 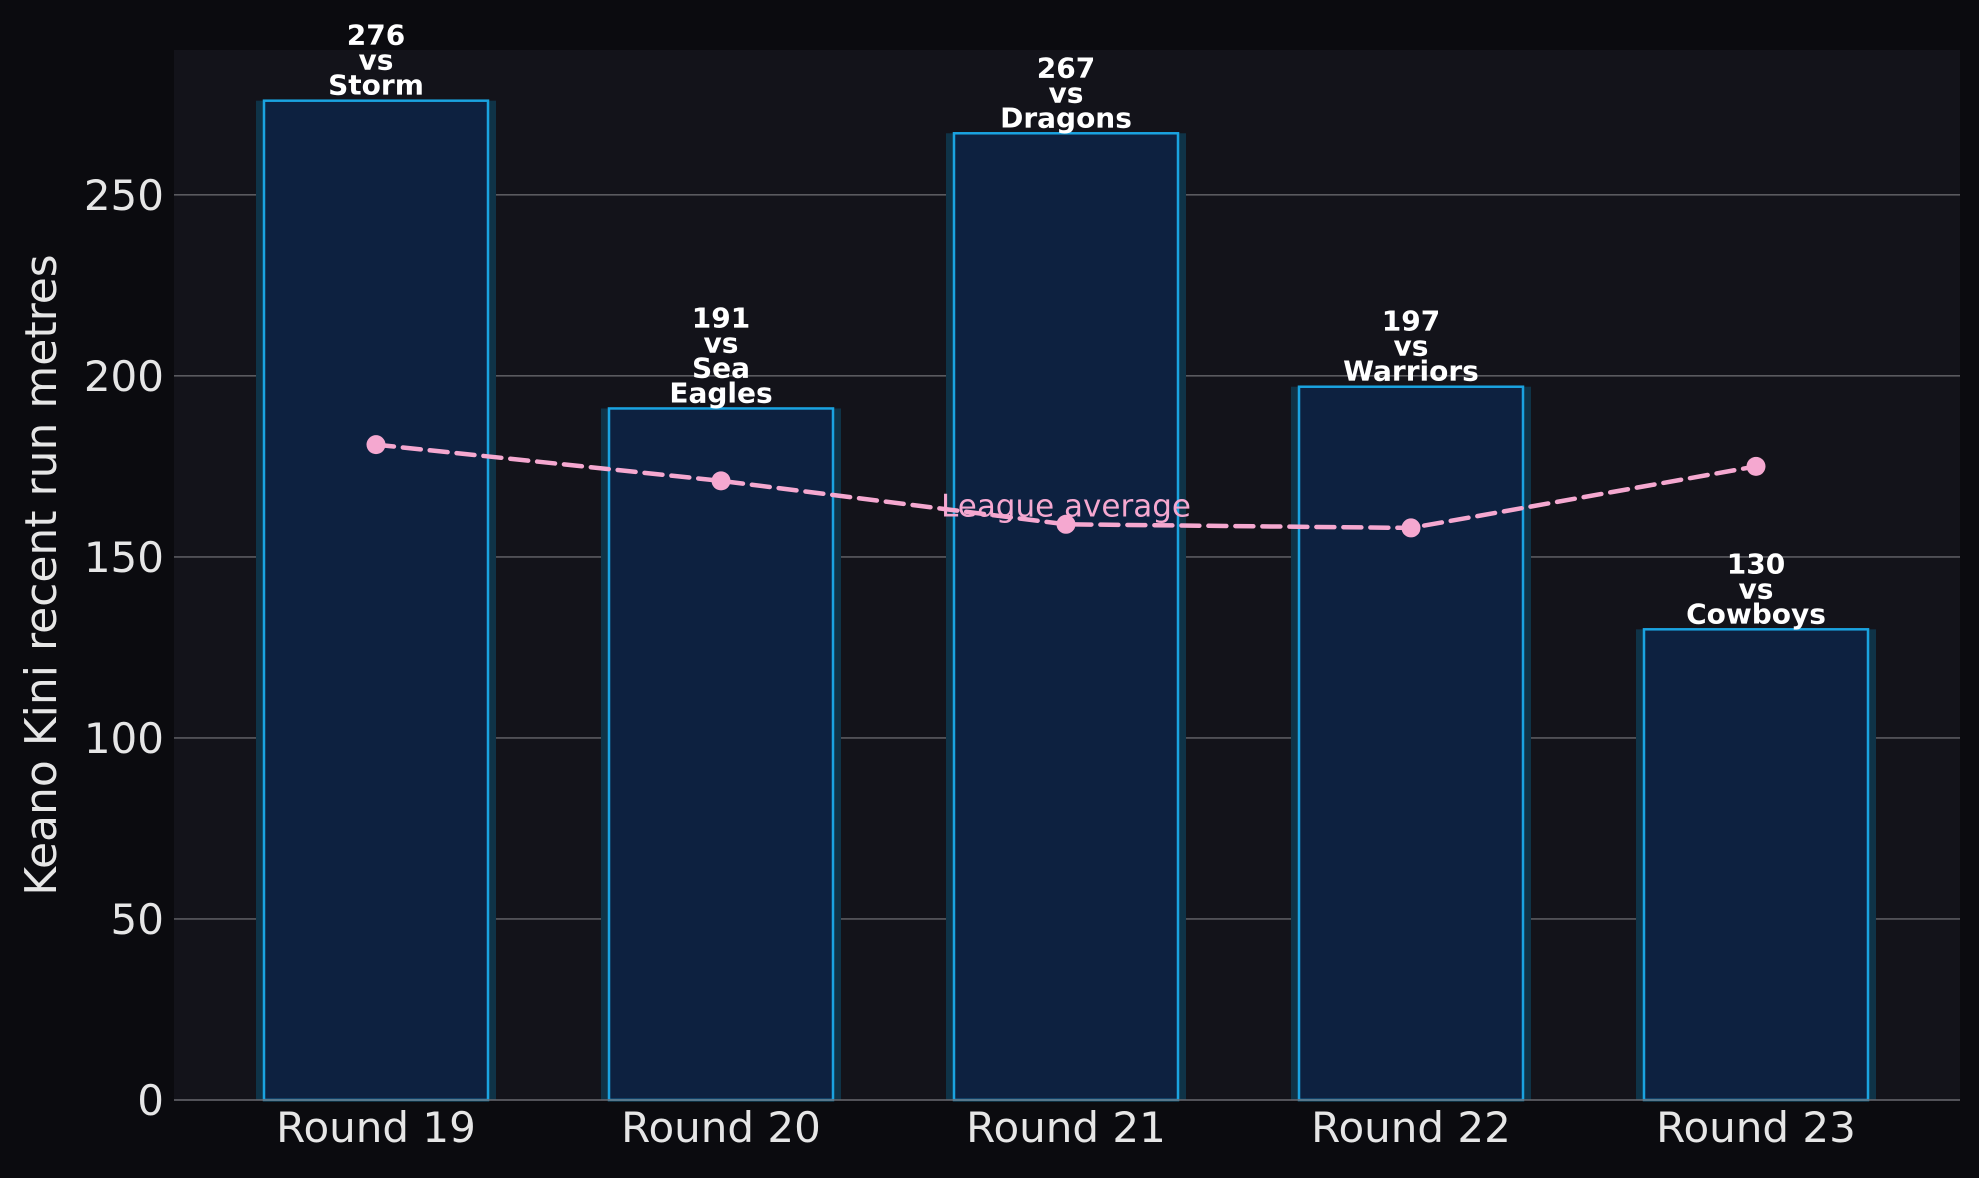 I want to click on y-tick-label: 0, so click(x=150, y=1100).